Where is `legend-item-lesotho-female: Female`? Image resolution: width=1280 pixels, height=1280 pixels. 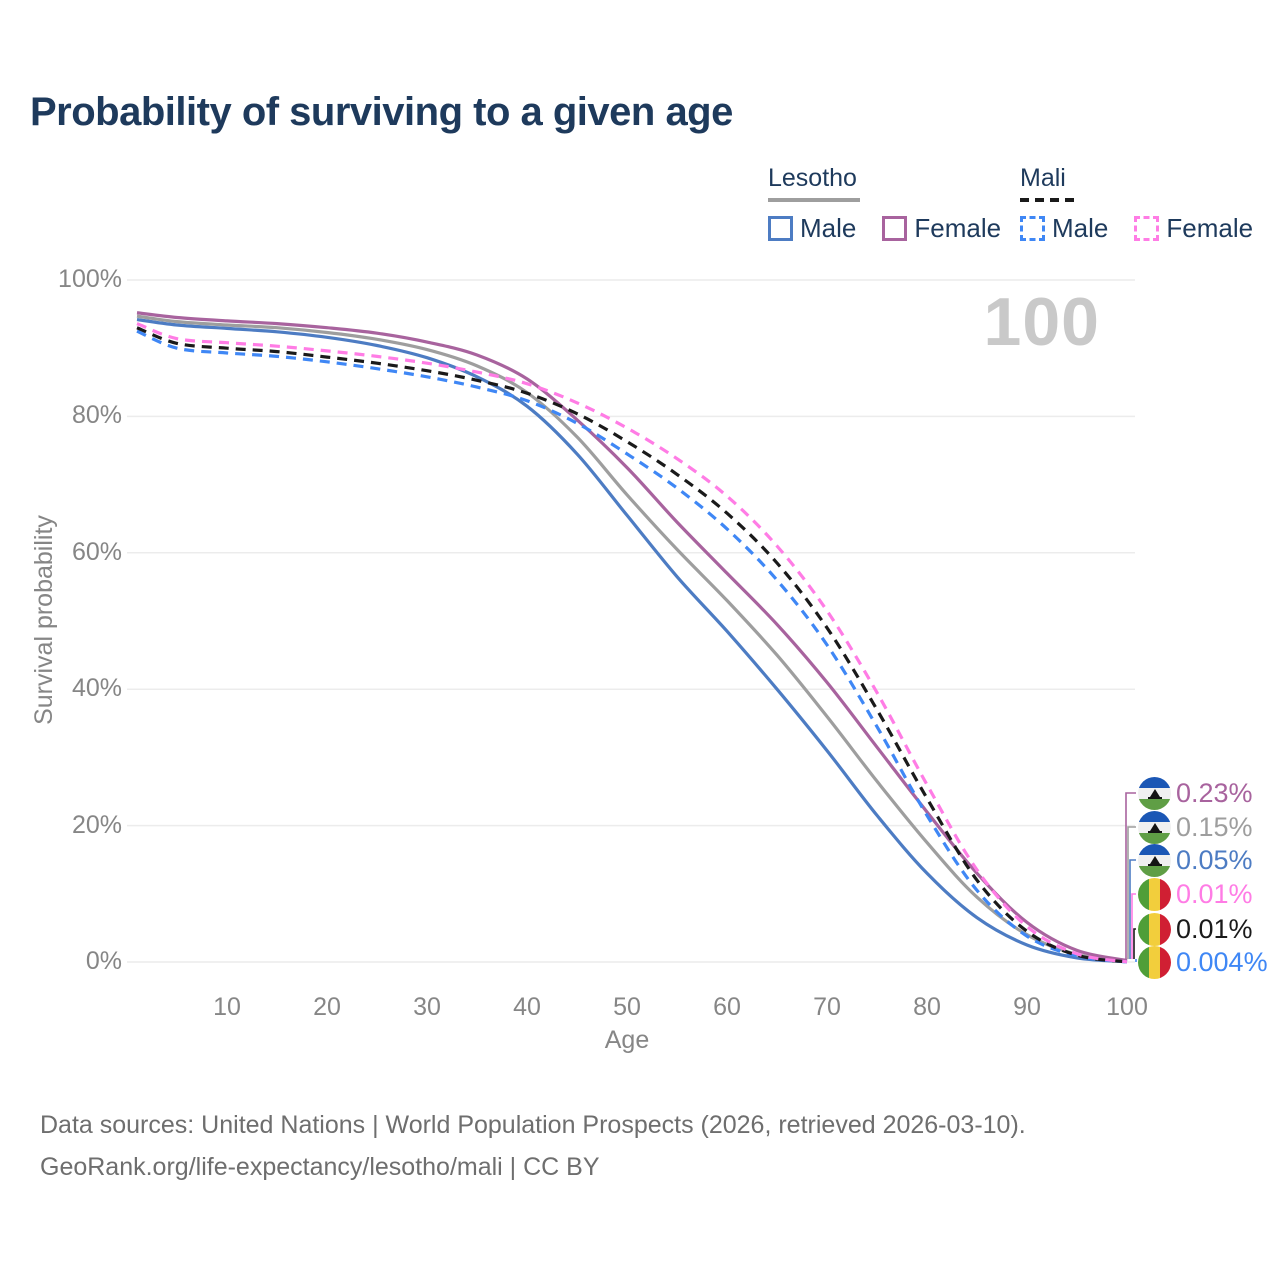
legend-item-lesotho-female: Female is located at coordinates (941, 228).